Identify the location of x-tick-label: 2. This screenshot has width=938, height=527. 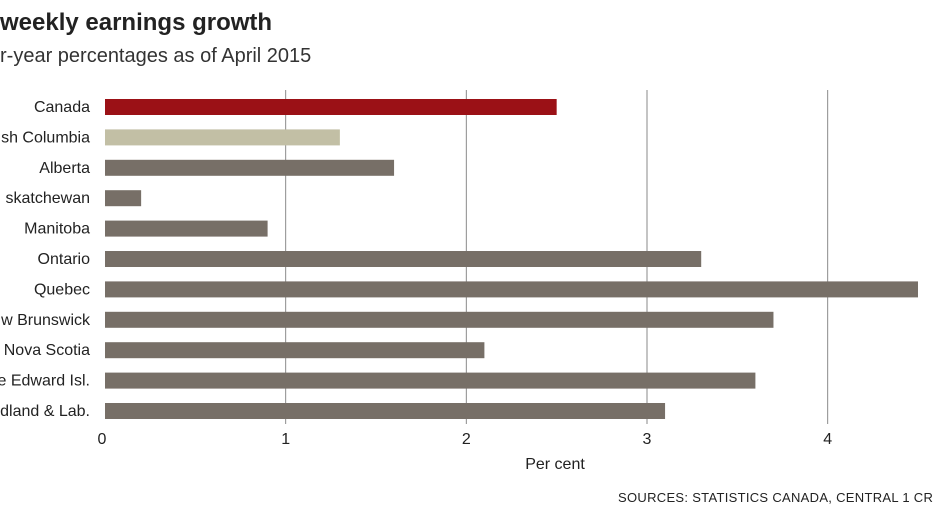
(466, 439).